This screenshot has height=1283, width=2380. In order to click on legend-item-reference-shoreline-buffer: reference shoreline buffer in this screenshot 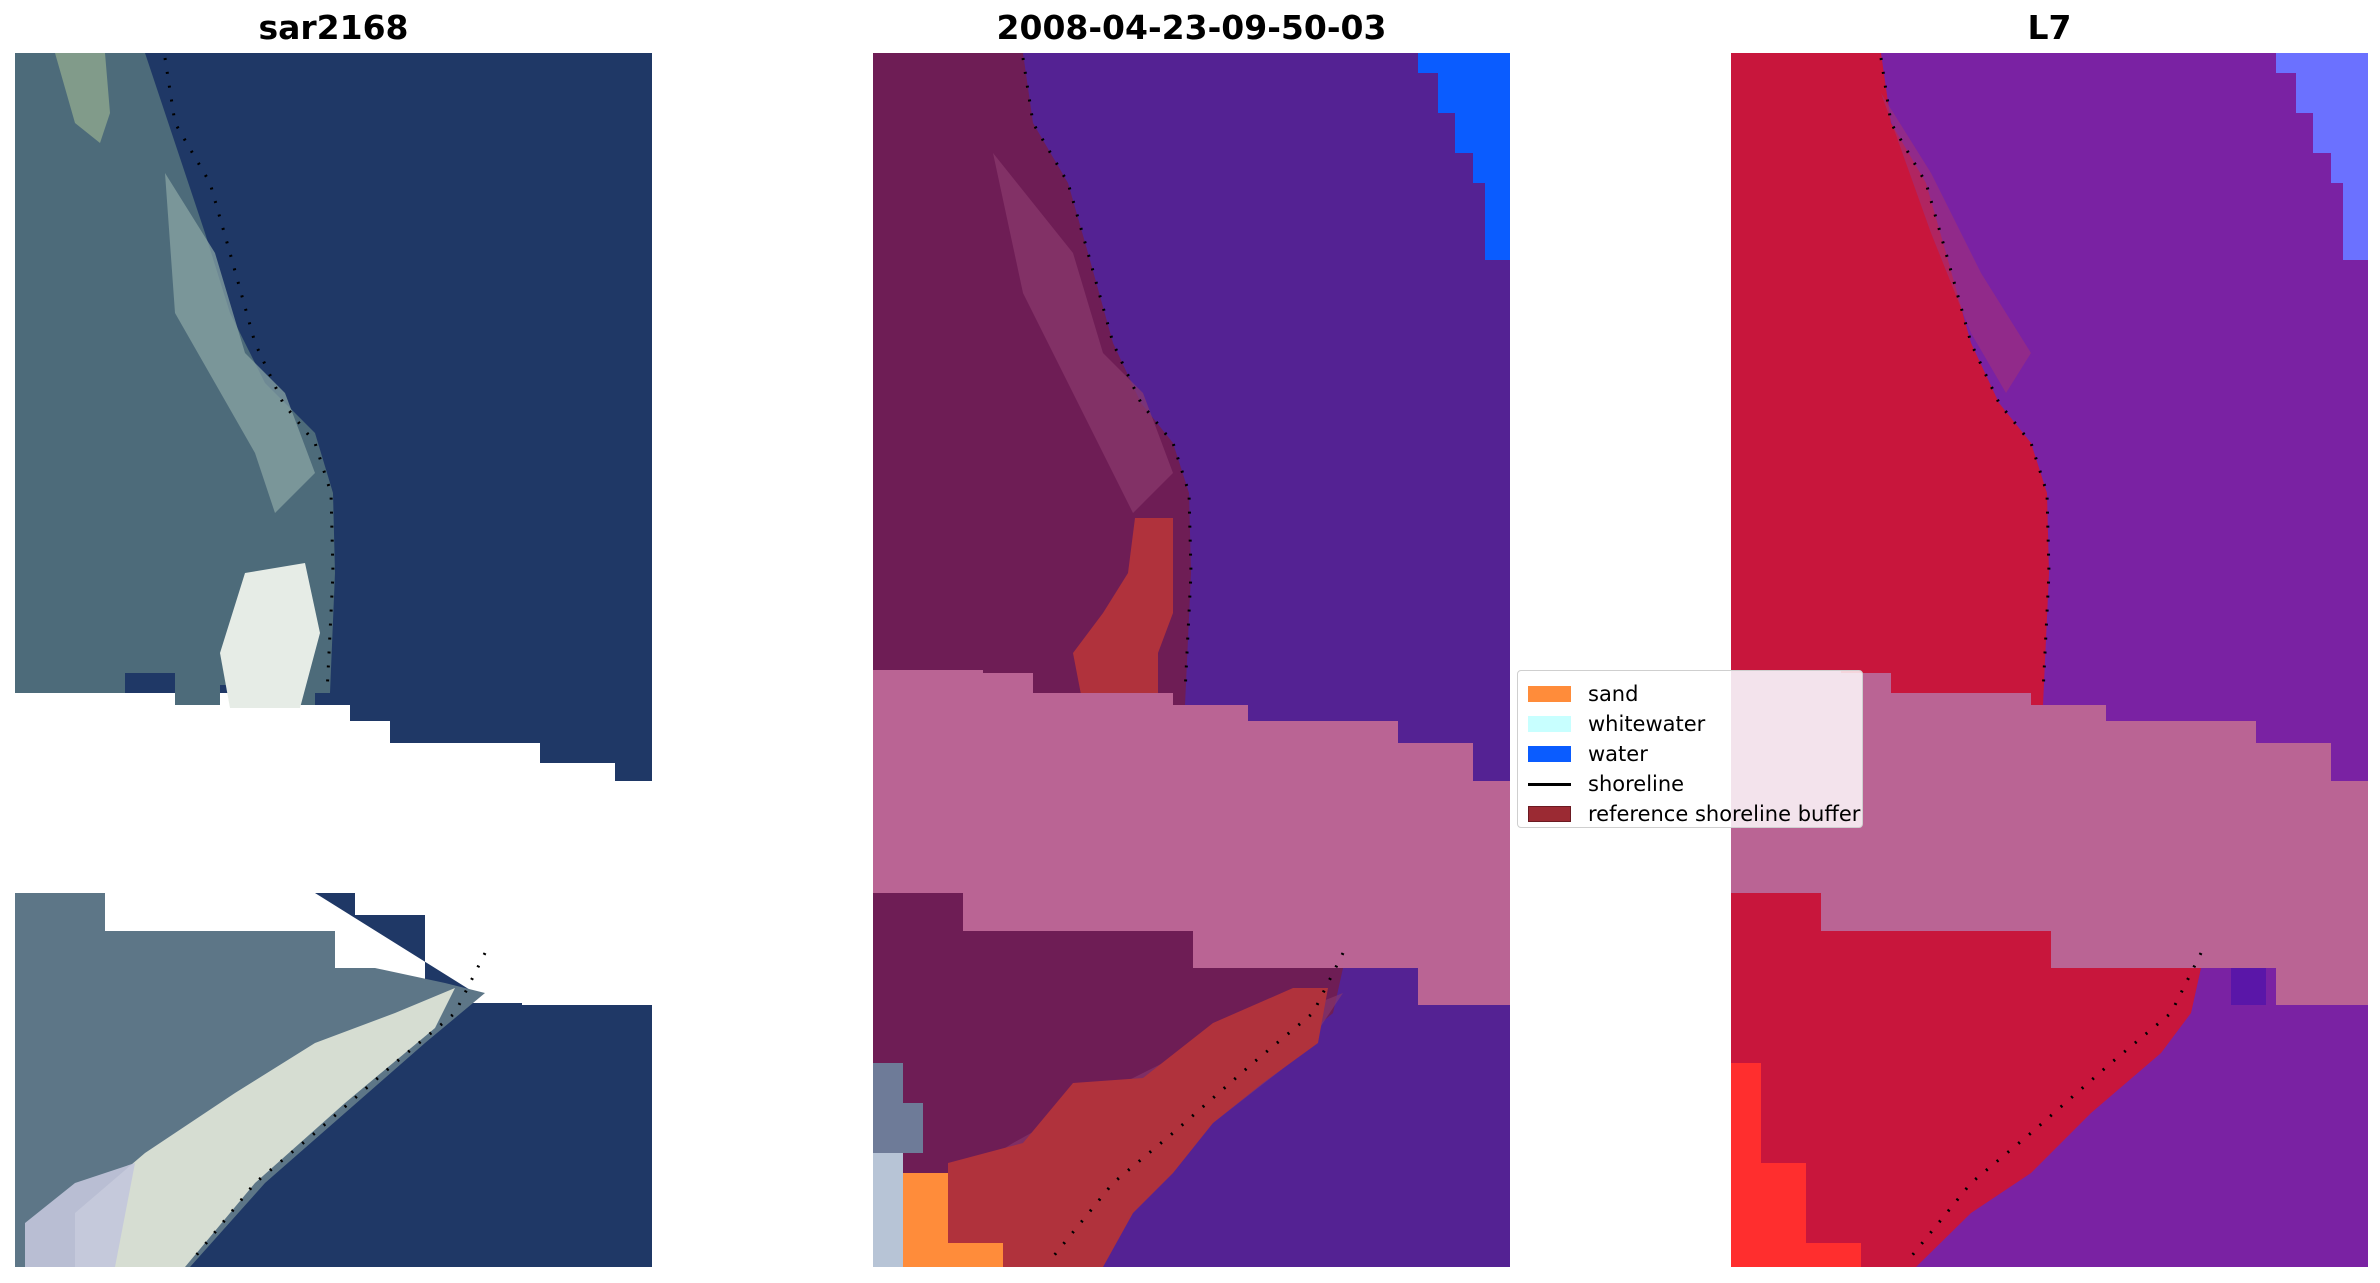, I will do `click(1694, 814)`.